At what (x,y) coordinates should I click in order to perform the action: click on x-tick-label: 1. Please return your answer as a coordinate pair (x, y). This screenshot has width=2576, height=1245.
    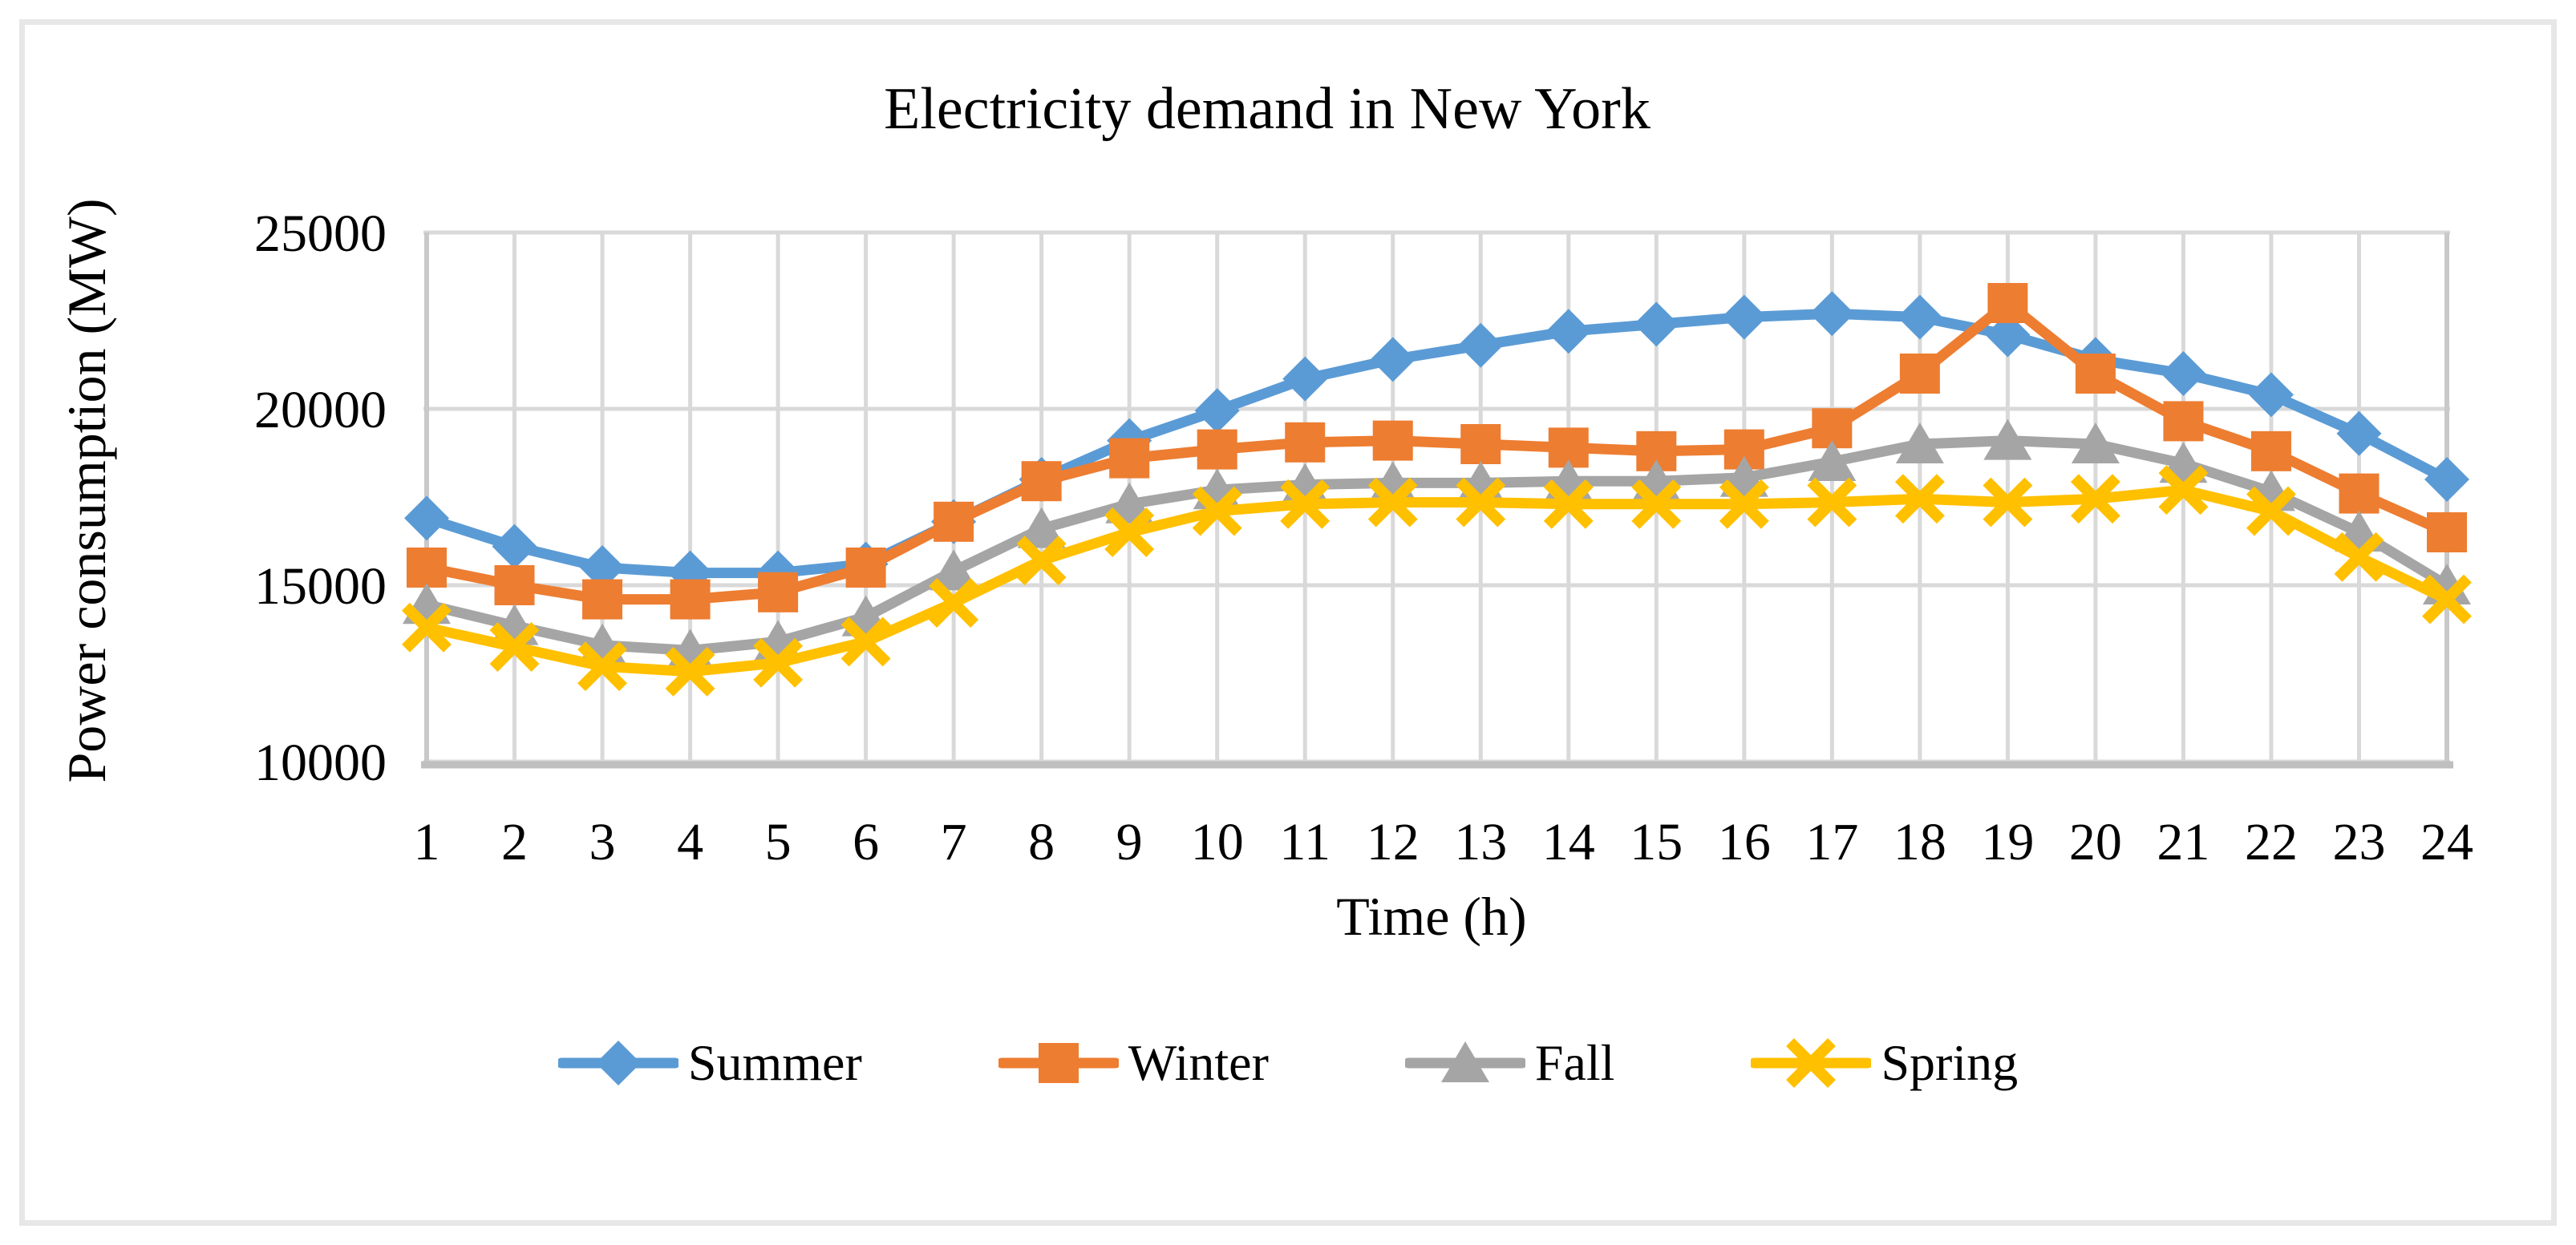
    Looking at the image, I should click on (427, 842).